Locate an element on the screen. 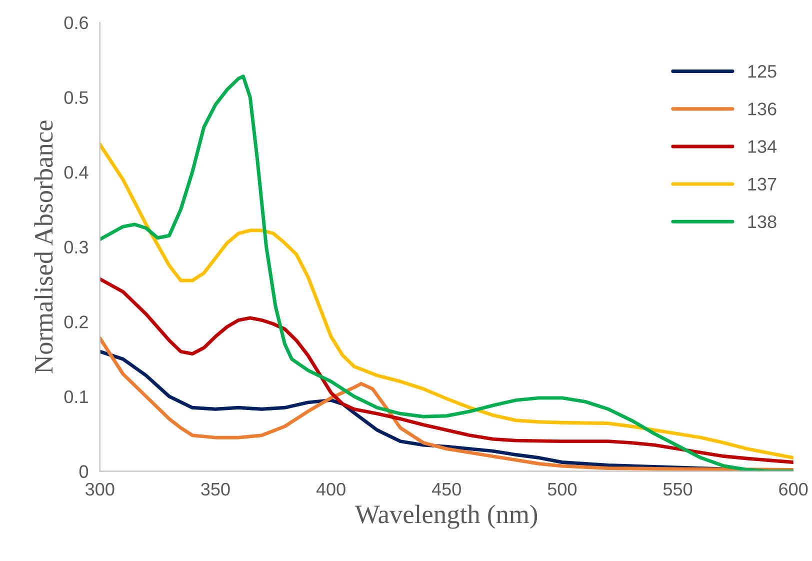 The height and width of the screenshot is (561, 812). y-tick-label: 0.5 is located at coordinates (76, 97).